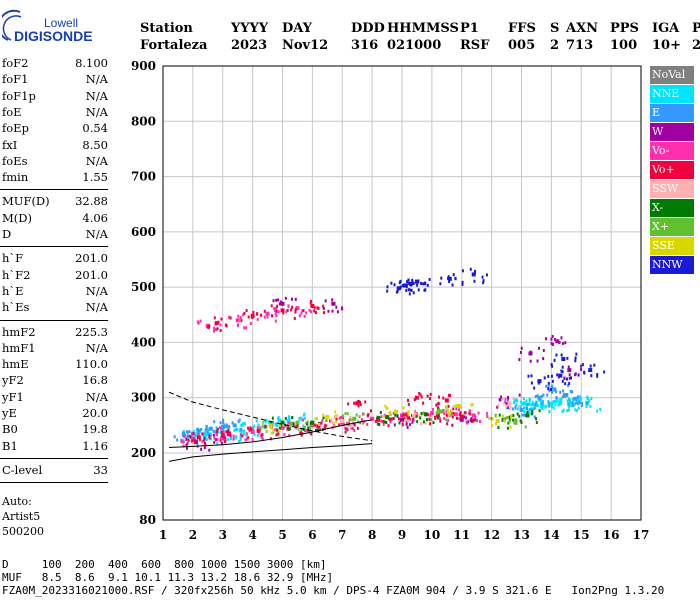 The width and height of the screenshot is (700, 600). Describe the element at coordinates (305, 45) in the screenshot. I see `header-value-2: Nov12` at that location.